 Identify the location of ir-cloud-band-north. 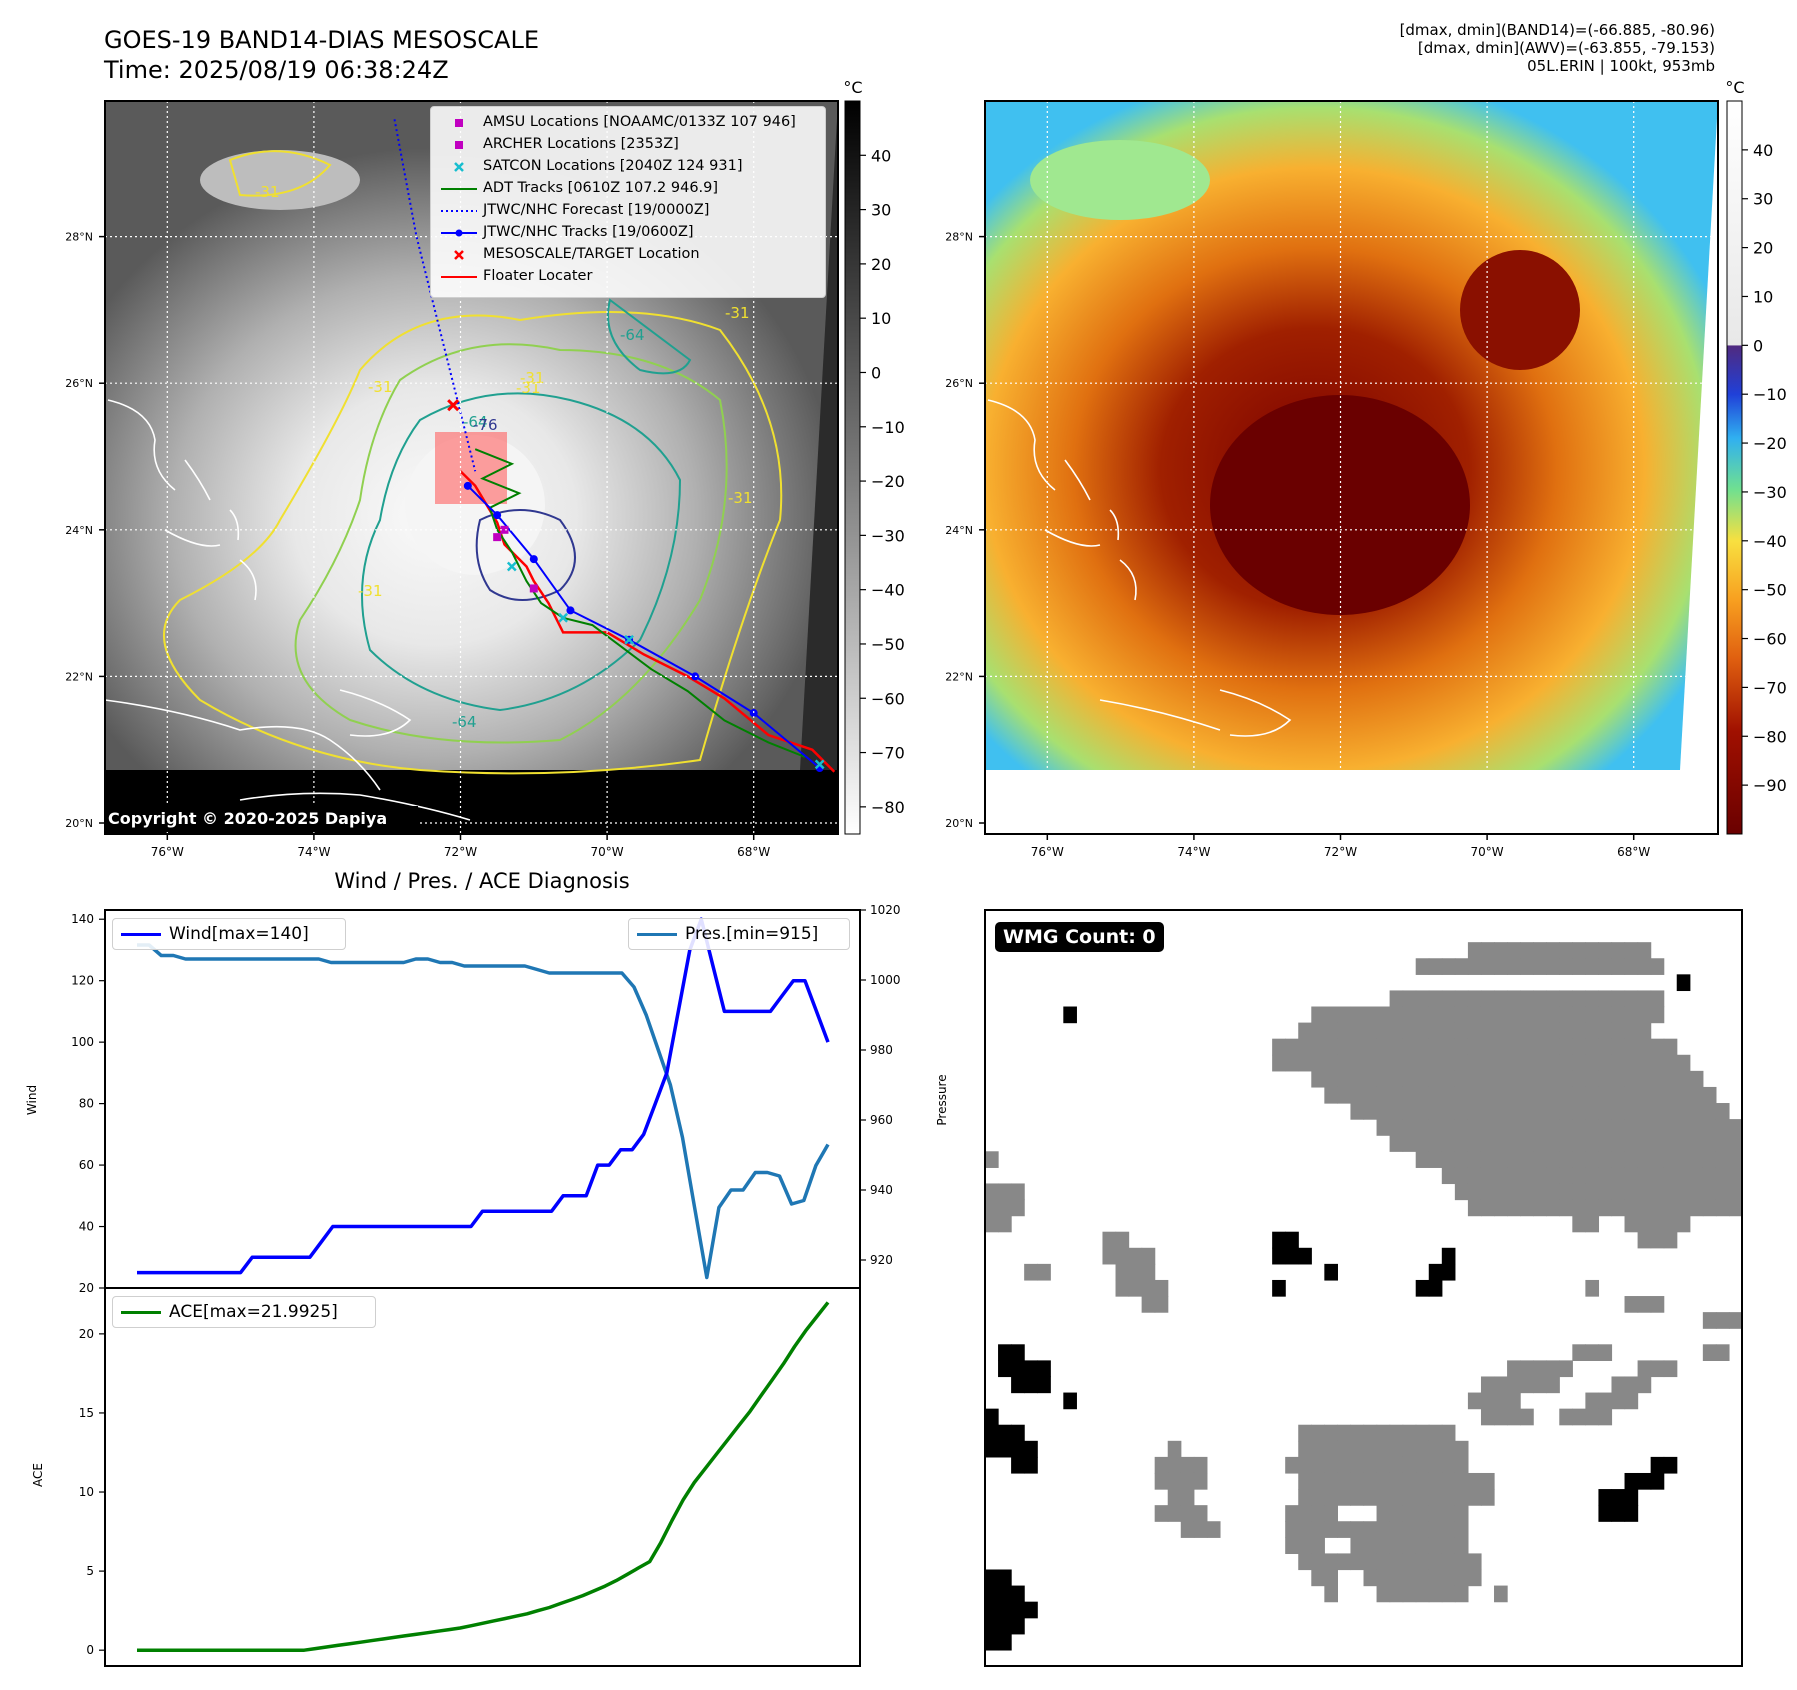
(280, 180).